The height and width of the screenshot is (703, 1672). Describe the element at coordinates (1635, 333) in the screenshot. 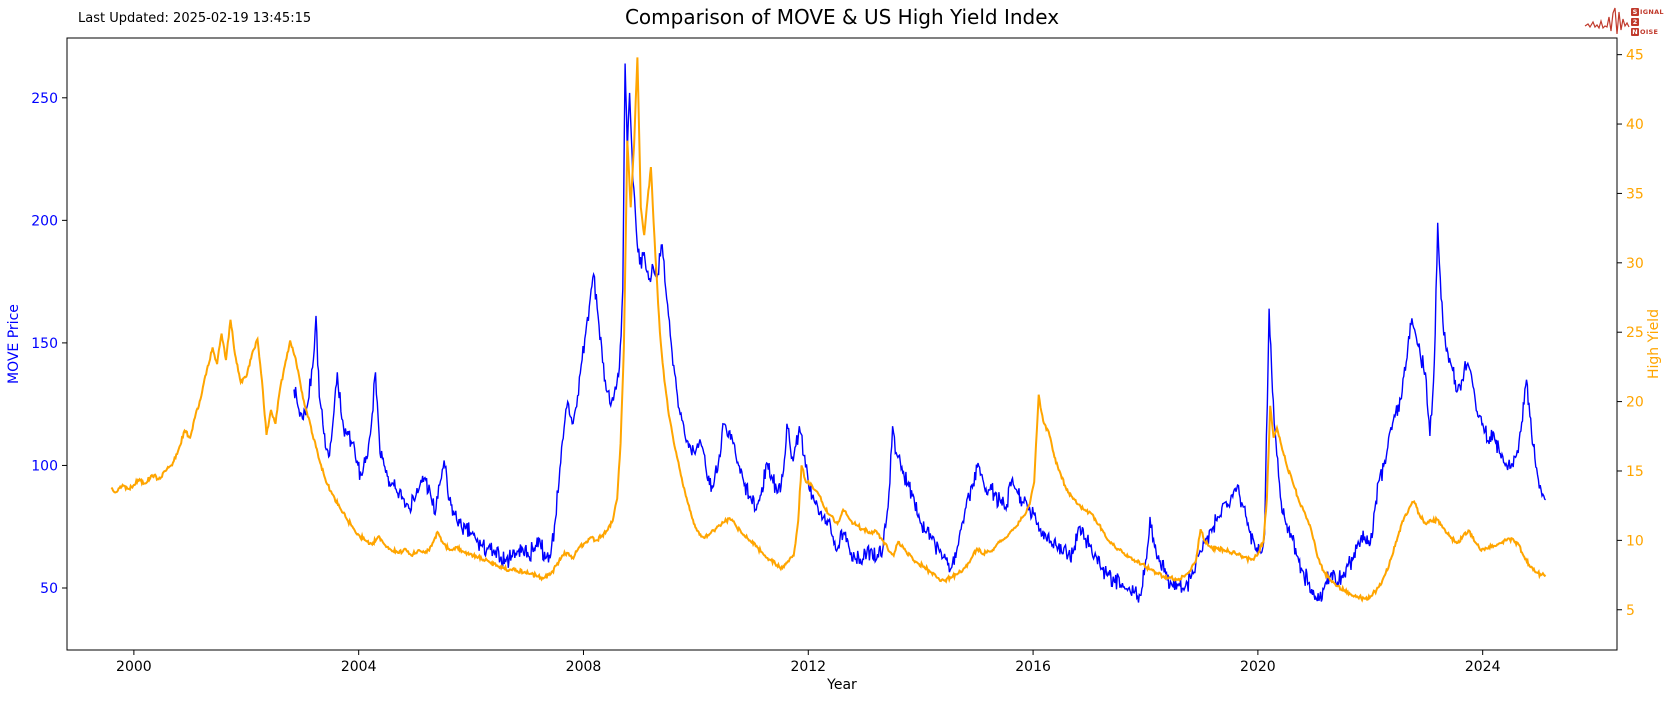

I see `right-tick-label: 25` at that location.